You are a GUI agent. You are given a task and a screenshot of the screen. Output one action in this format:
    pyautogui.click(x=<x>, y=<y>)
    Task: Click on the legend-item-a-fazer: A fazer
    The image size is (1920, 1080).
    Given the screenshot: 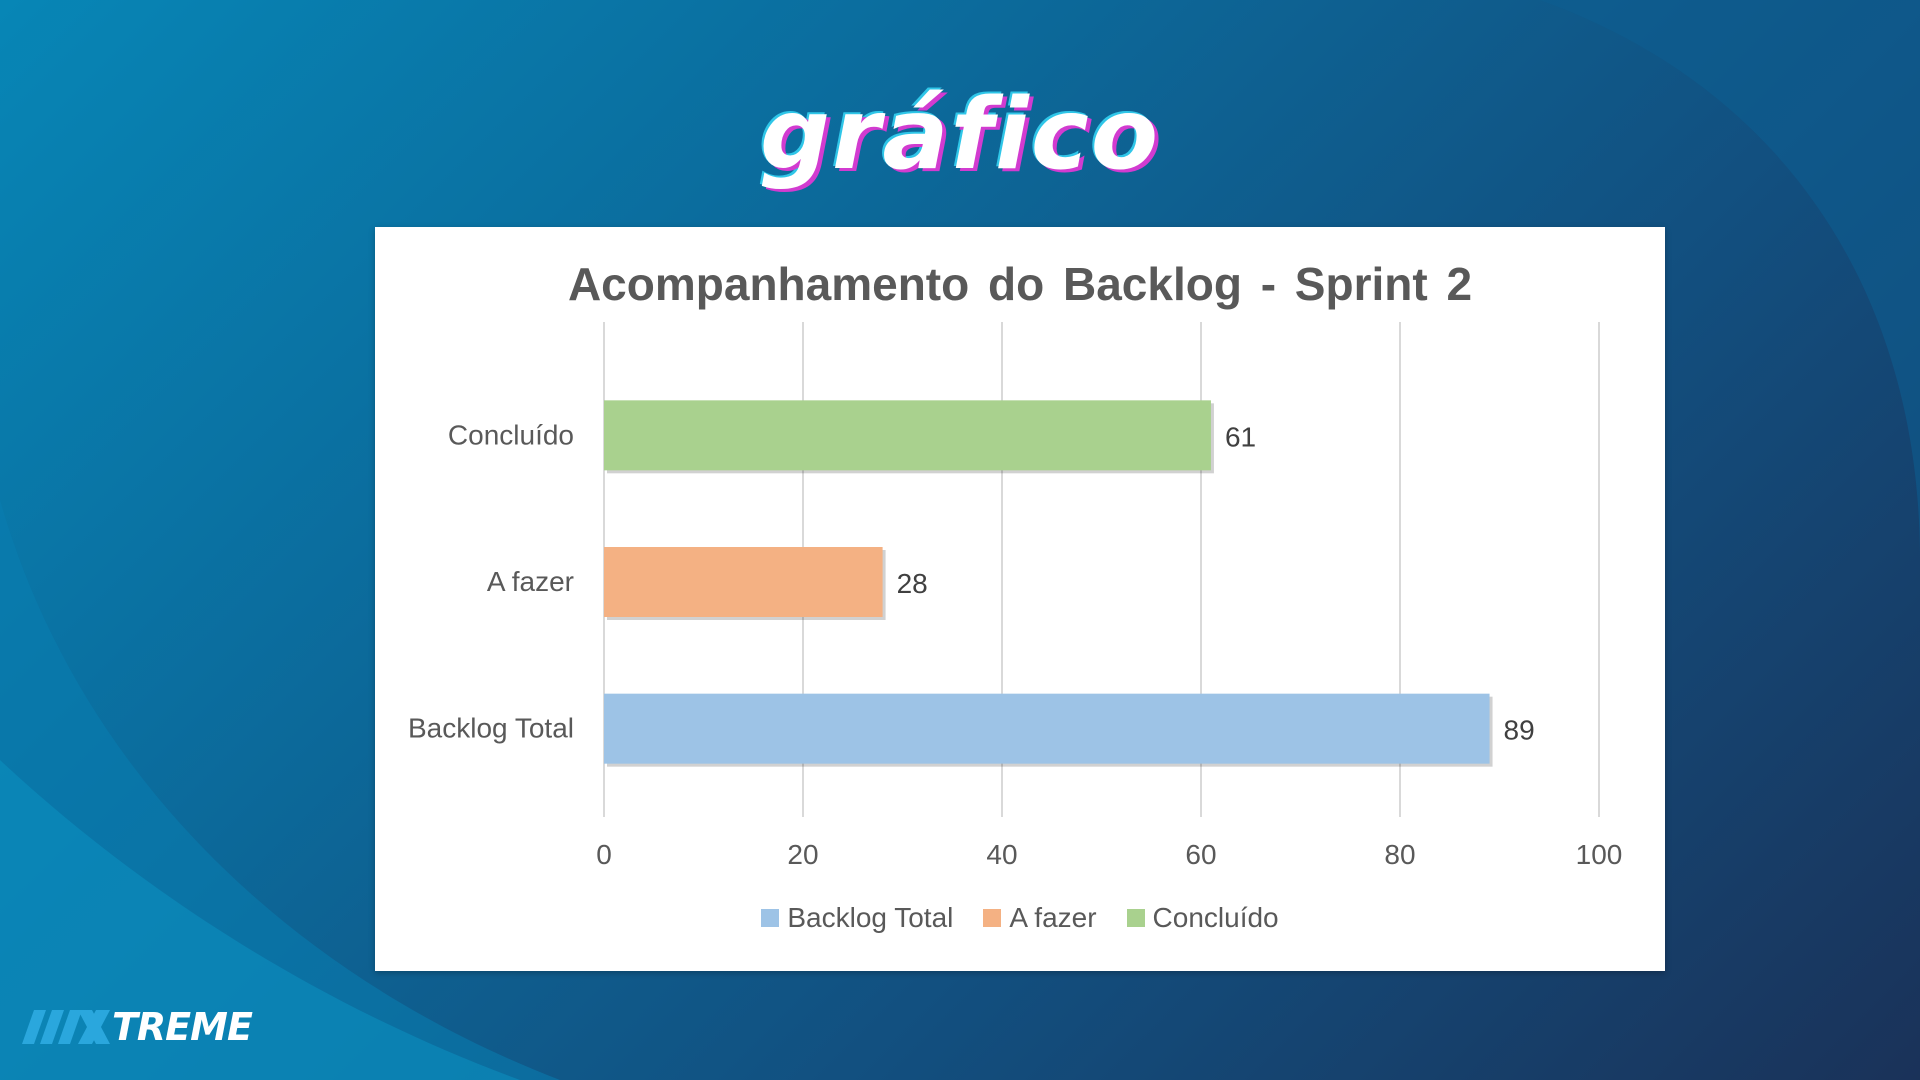 What is the action you would take?
    pyautogui.click(x=1040, y=918)
    